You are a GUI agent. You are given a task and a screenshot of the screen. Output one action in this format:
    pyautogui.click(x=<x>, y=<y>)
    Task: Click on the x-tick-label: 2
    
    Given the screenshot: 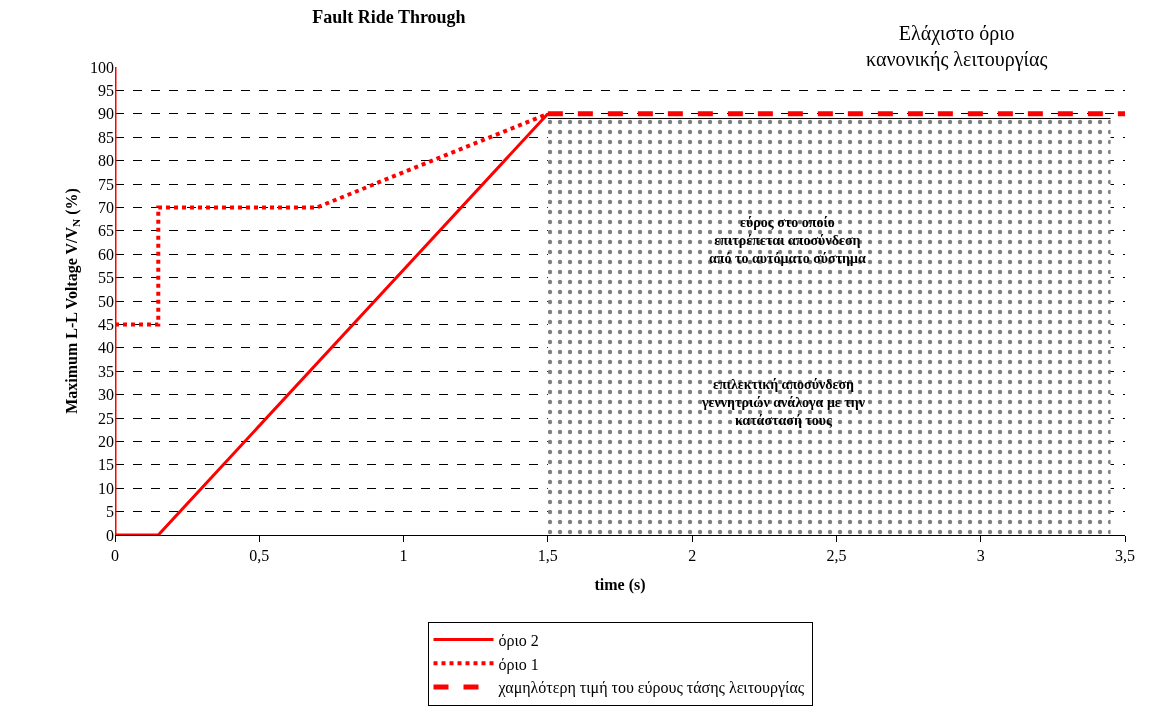 What is the action you would take?
    pyautogui.click(x=692, y=556)
    